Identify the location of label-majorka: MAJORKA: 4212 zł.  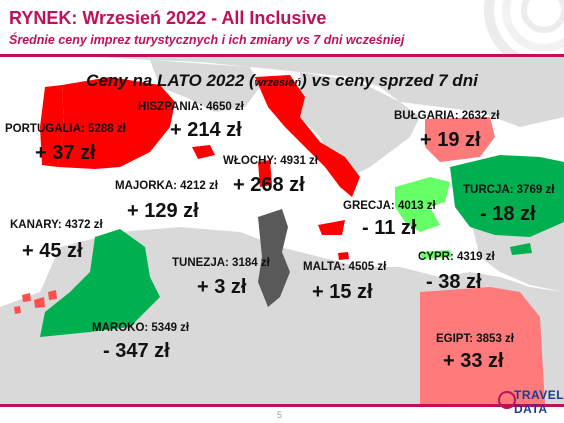
(166, 186).